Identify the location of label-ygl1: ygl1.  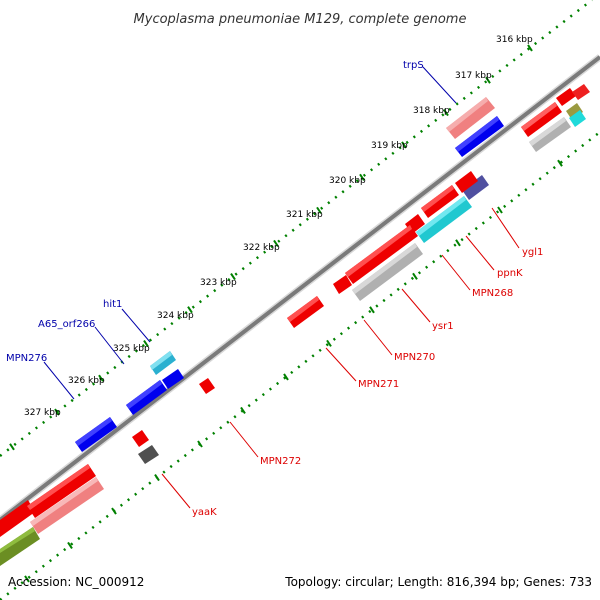
(532, 252).